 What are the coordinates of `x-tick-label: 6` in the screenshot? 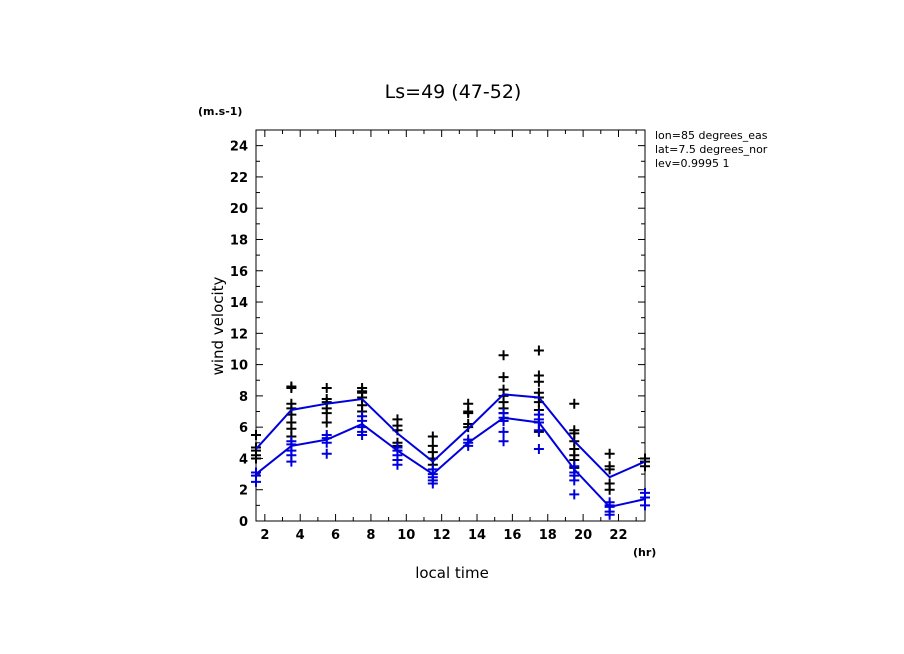 It's located at (335, 535).